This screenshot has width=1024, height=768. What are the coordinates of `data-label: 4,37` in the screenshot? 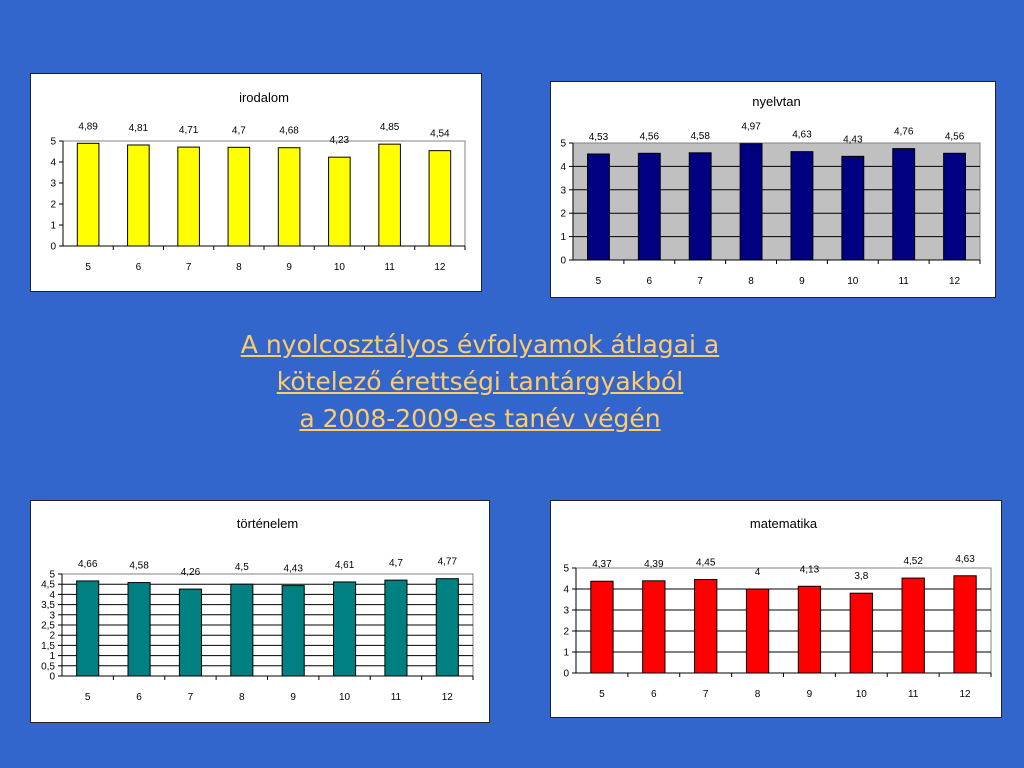 It's located at (602, 564).